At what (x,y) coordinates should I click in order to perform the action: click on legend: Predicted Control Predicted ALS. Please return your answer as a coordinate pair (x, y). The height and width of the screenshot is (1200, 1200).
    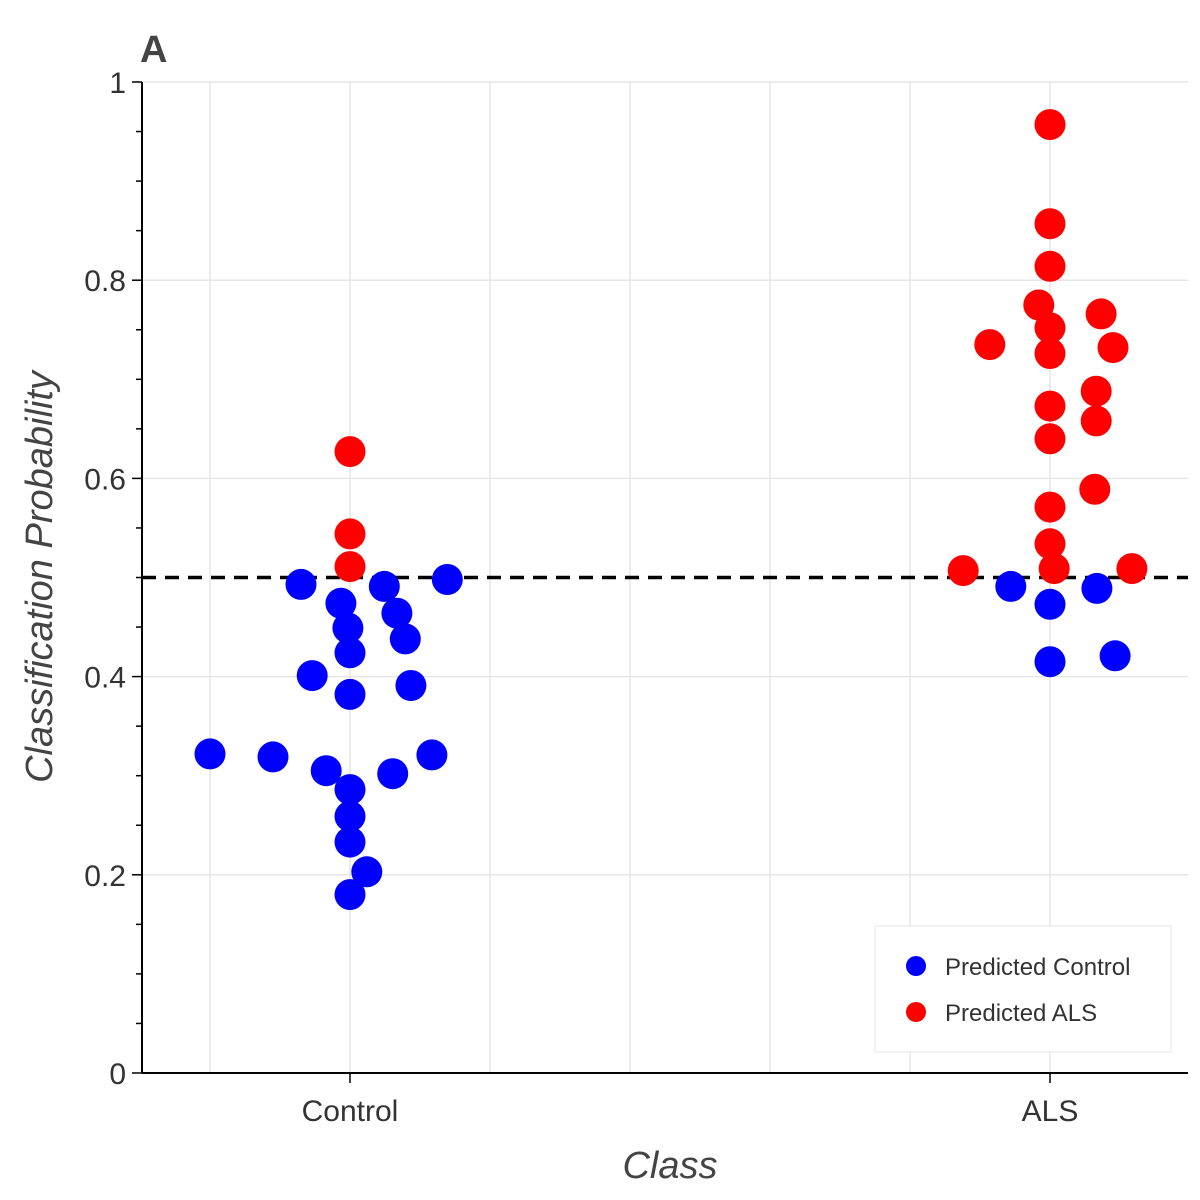
    Looking at the image, I should click on (1023, 989).